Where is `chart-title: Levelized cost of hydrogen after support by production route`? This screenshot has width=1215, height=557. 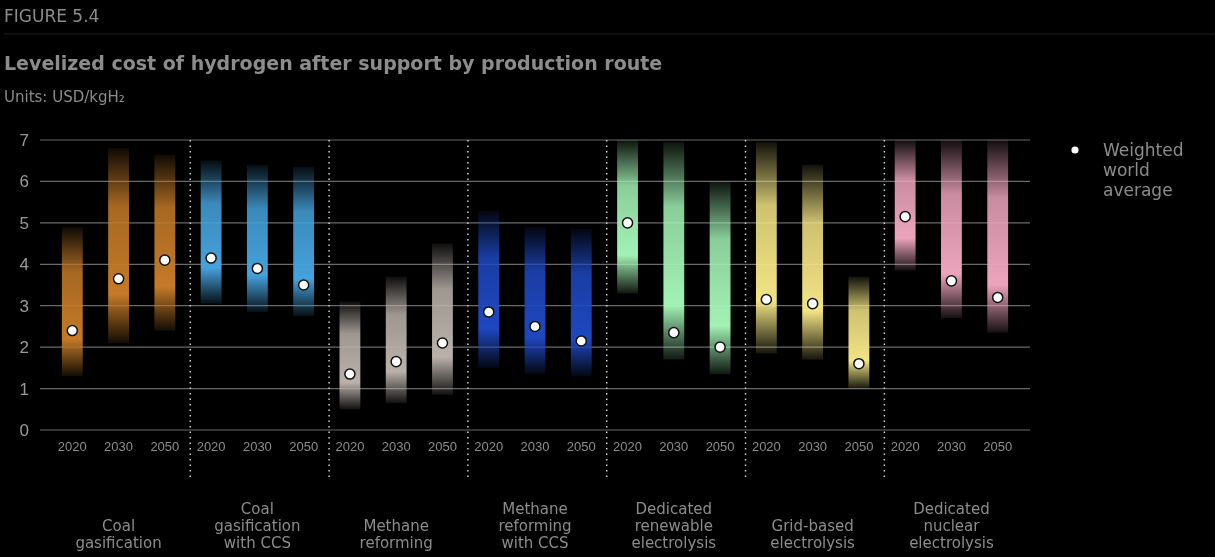
chart-title: Levelized cost of hydrogen after support by production route is located at coordinates (333, 63).